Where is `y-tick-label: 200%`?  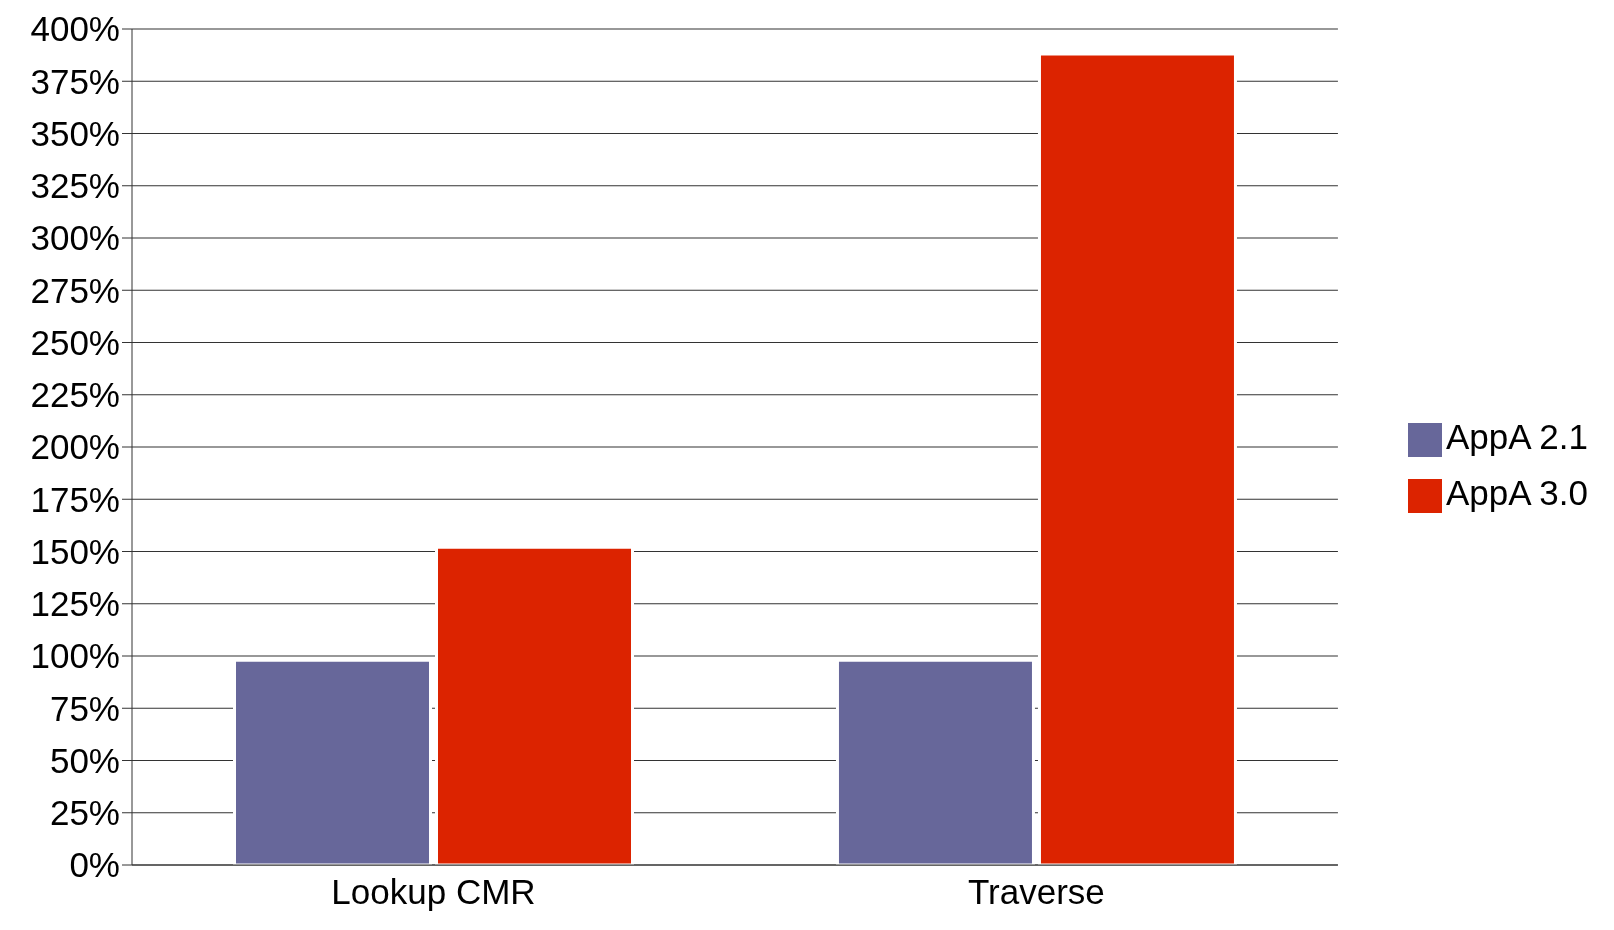 y-tick-label: 200% is located at coordinates (75, 447).